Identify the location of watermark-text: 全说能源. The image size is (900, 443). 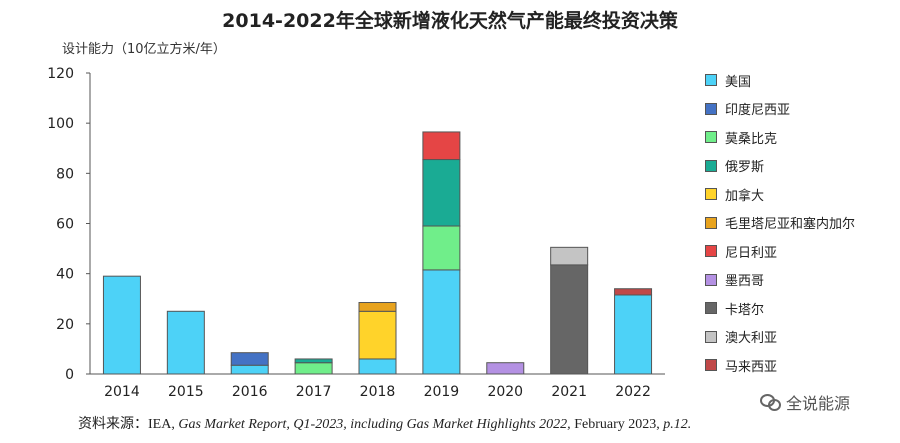
(818, 403).